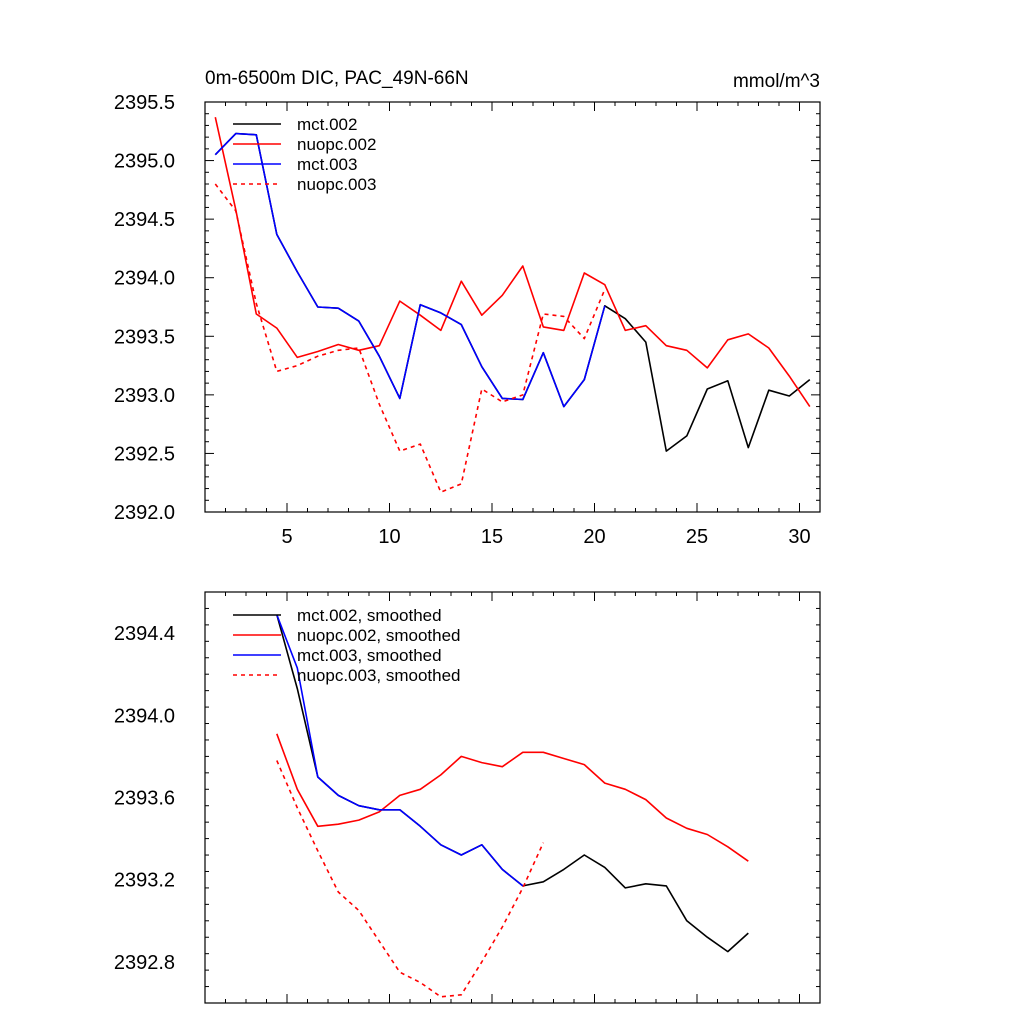  I want to click on top-x-tick-label: 10, so click(389, 537).